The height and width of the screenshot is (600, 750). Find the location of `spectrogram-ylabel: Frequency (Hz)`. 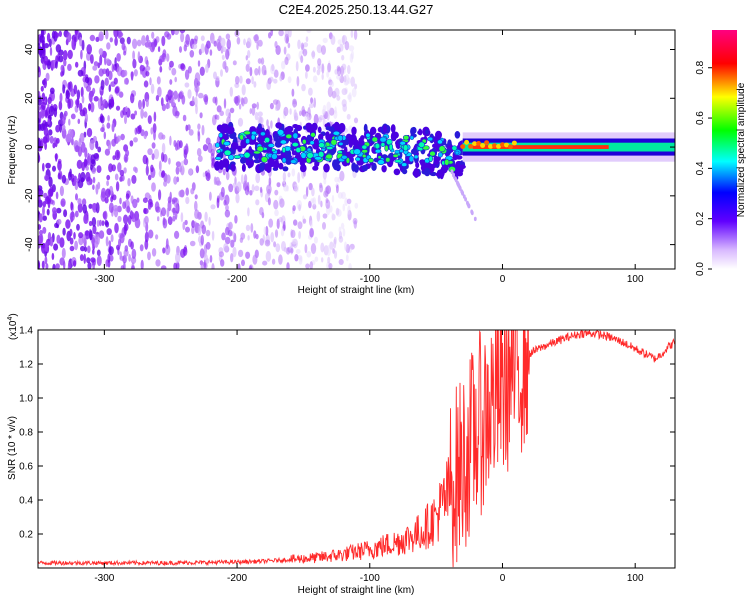

spectrogram-ylabel: Frequency (Hz) is located at coordinates (12, 150).